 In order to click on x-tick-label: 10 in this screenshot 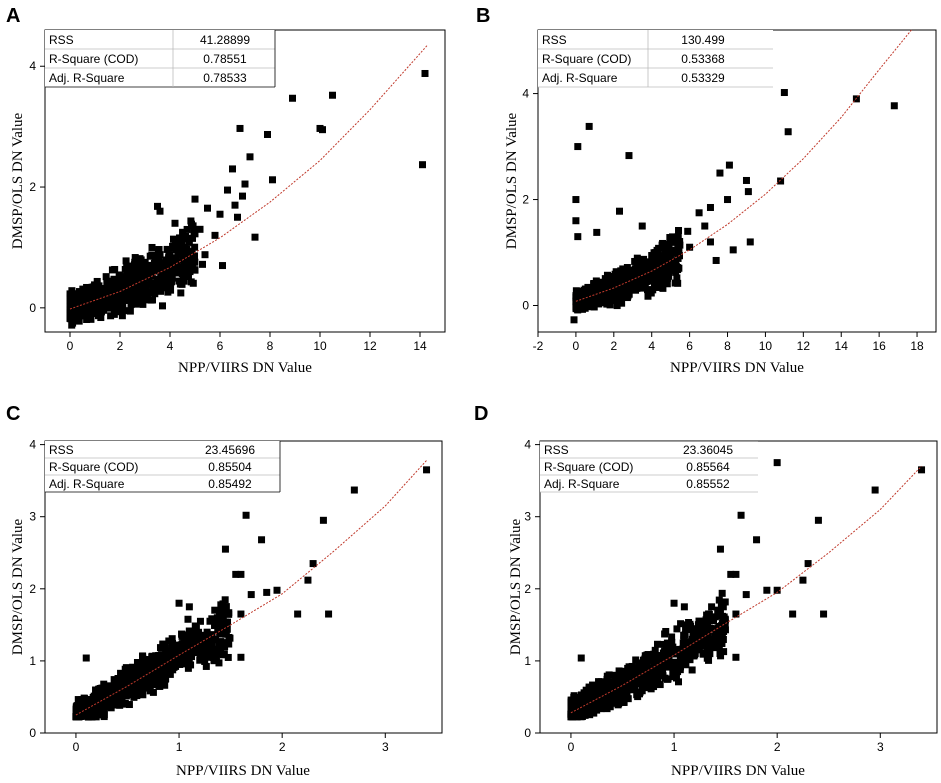, I will do `click(320, 346)`.